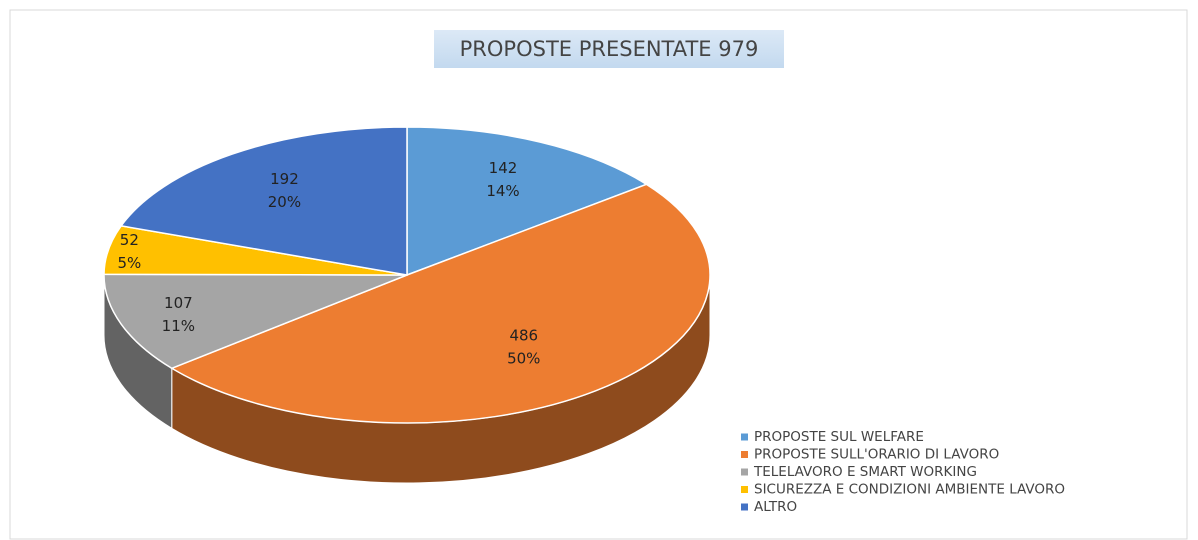 This screenshot has width=1198, height=540. I want to click on percent-label: 50%, so click(523, 358).